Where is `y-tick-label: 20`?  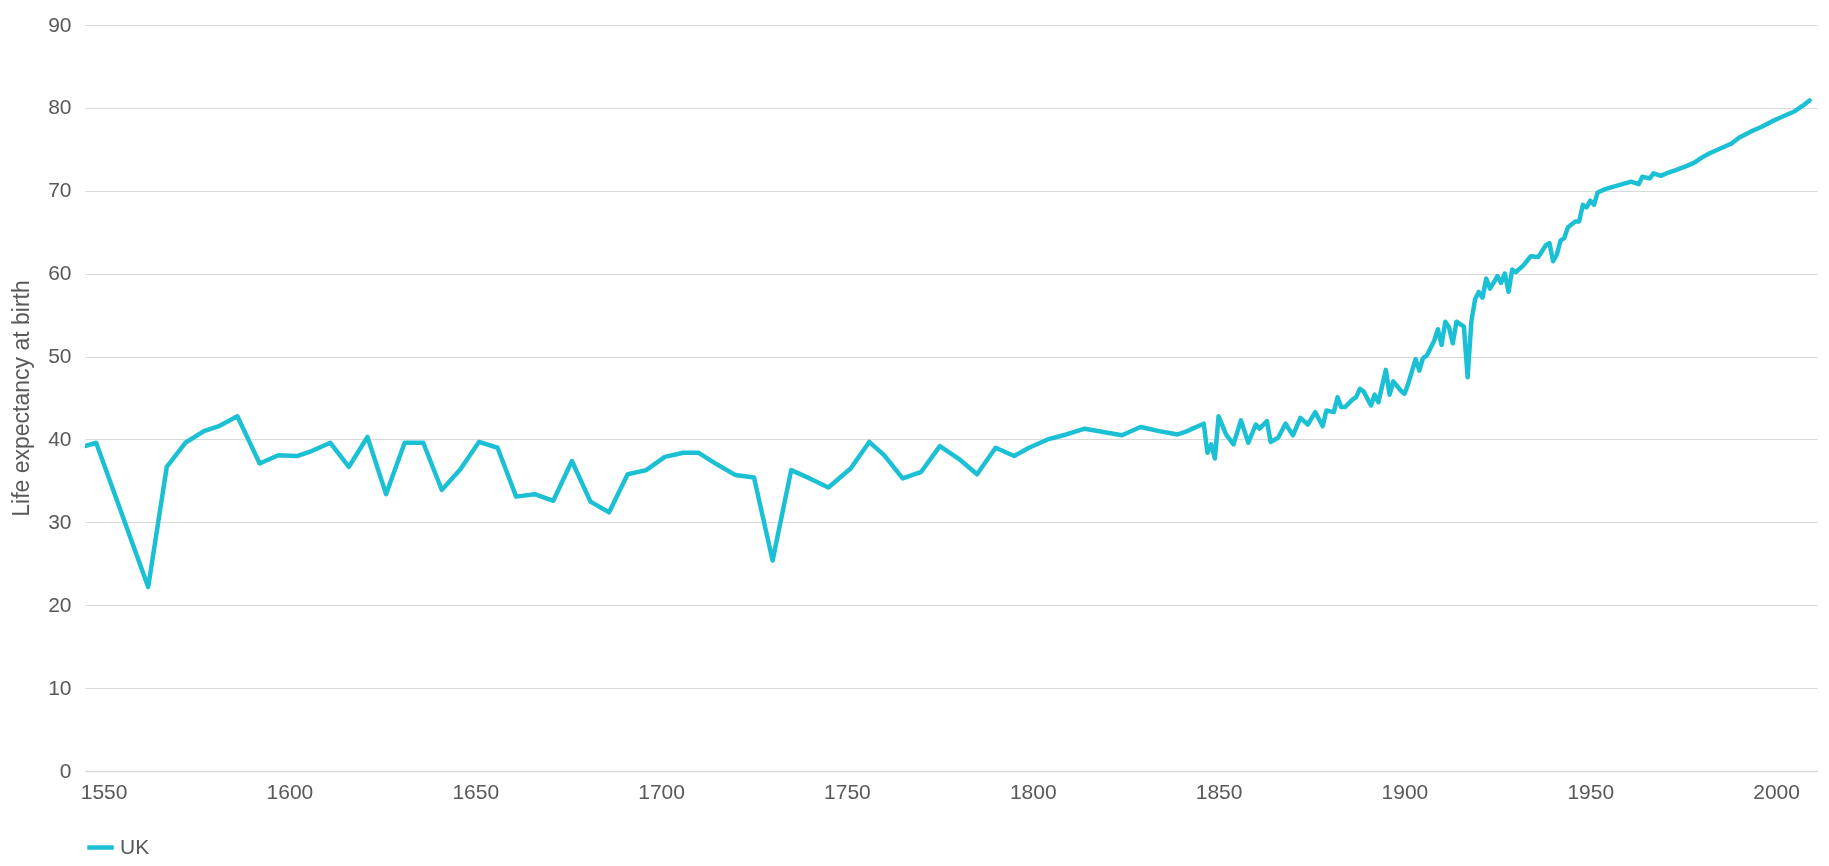
y-tick-label: 20 is located at coordinates (60, 604).